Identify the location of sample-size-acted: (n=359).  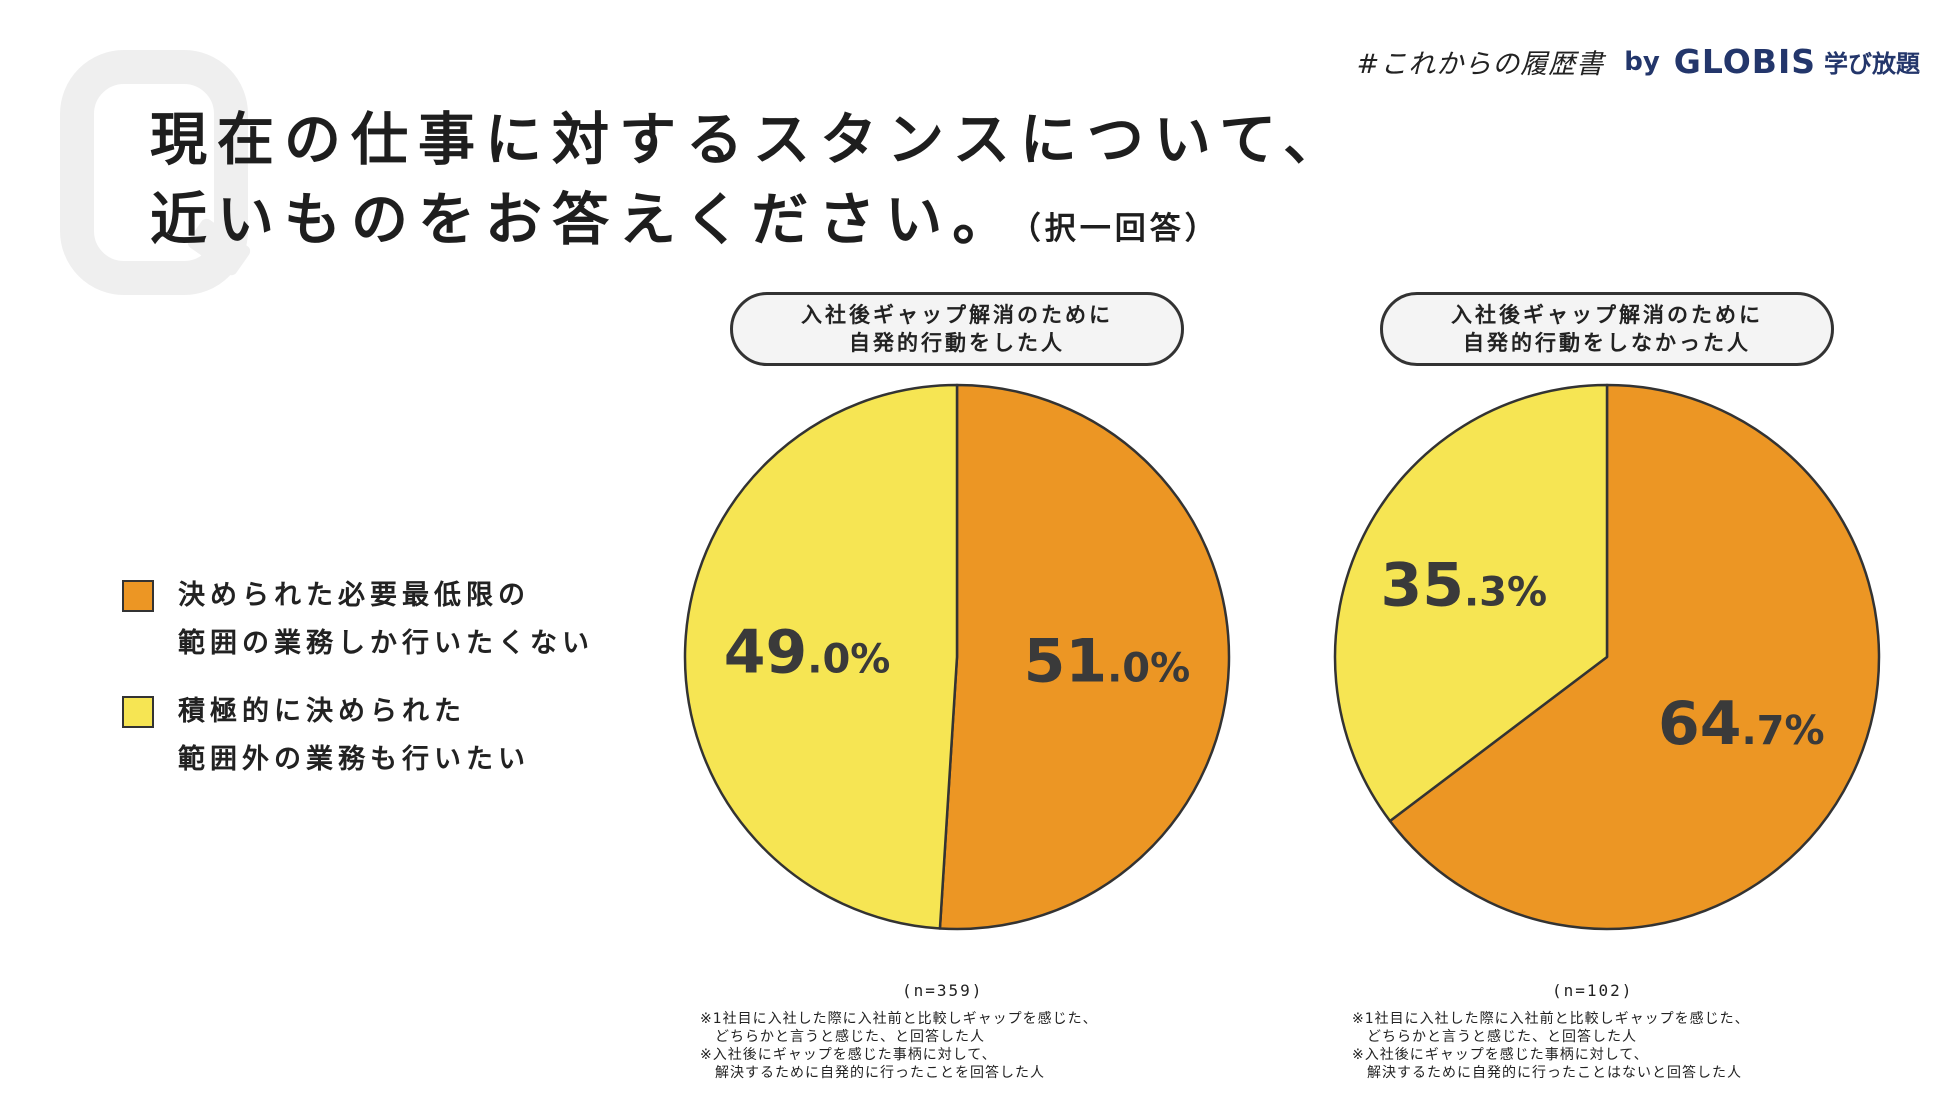
(943, 990).